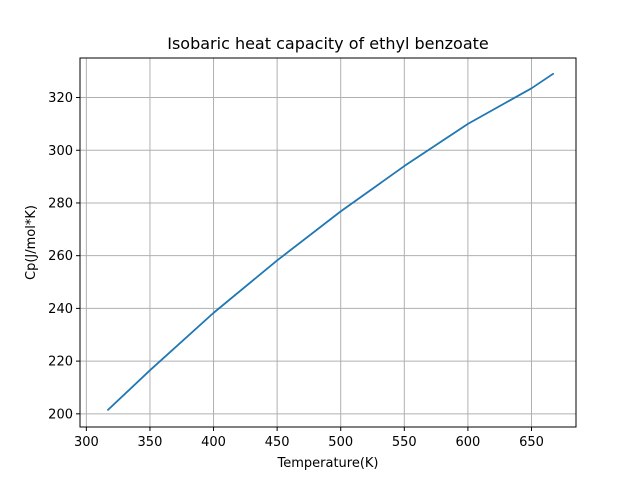  I want to click on y-tick-label: 220, so click(60, 362).